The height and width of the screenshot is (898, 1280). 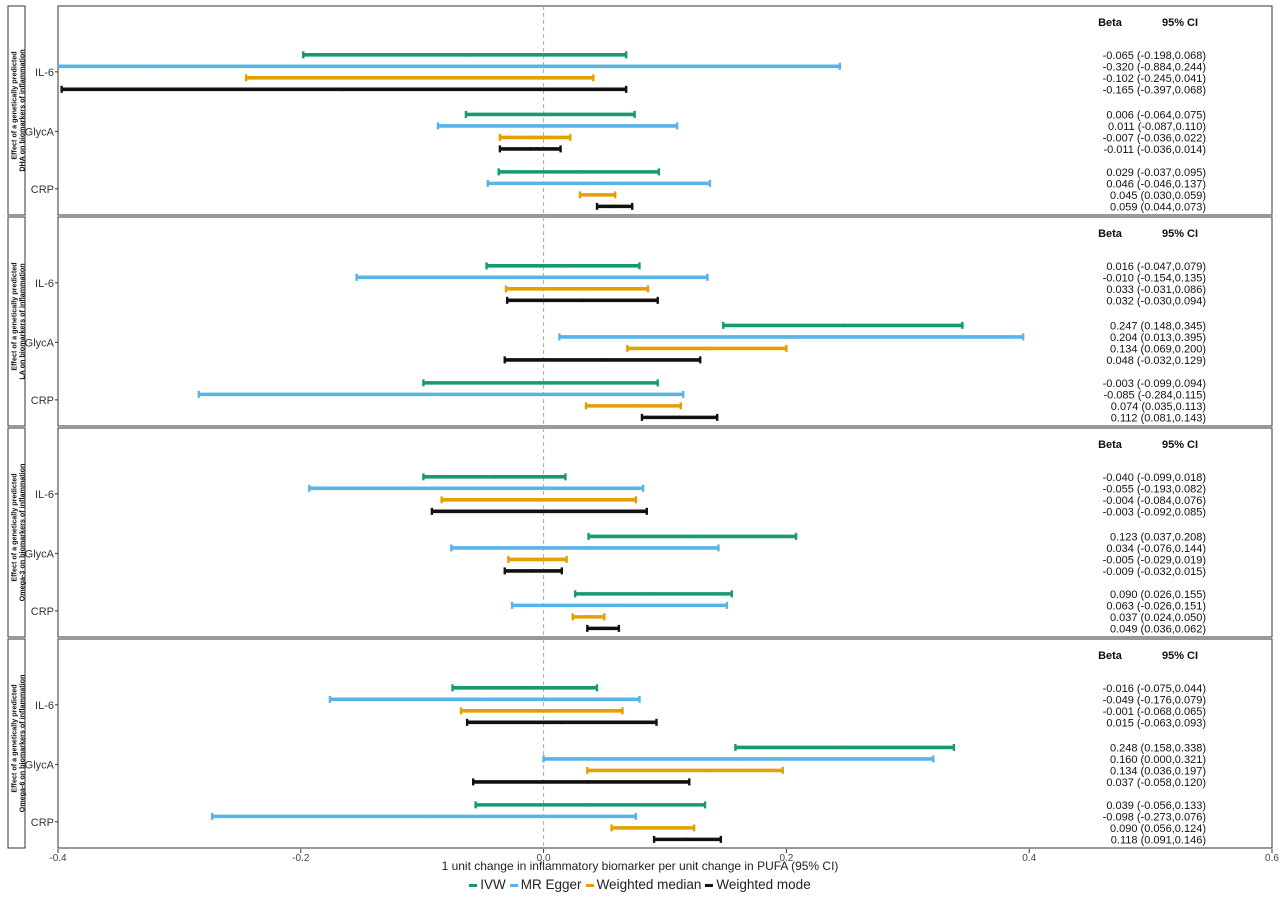 I want to click on estimate-label: 0.034 (-0.076,0.144), so click(x=1156, y=549).